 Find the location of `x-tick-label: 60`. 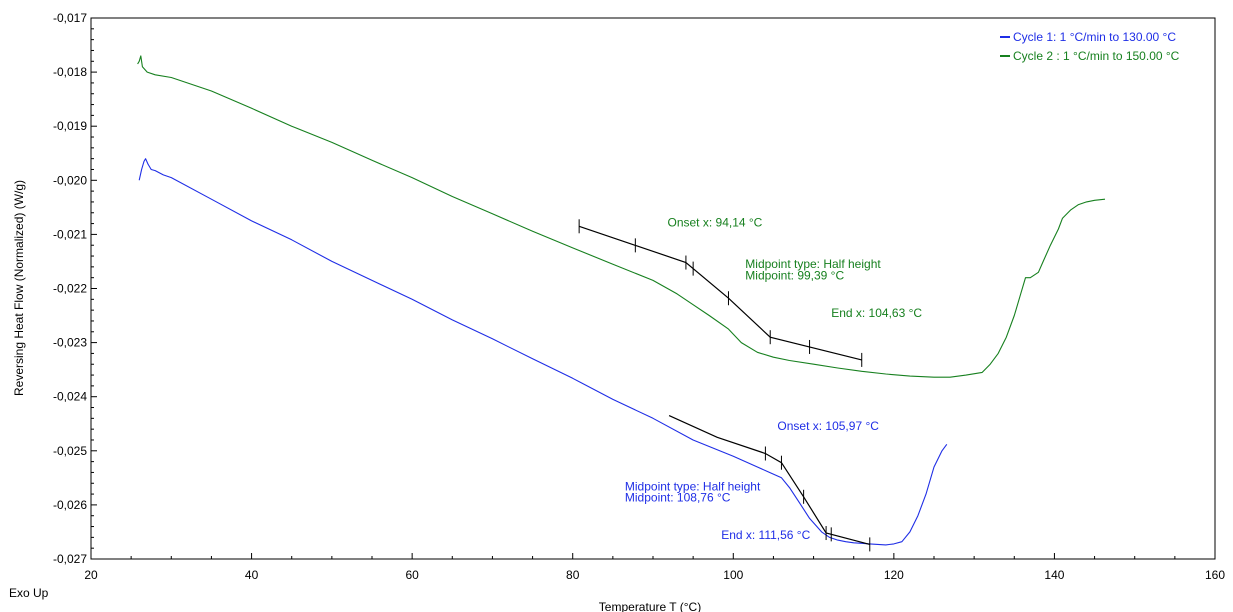

x-tick-label: 60 is located at coordinates (412, 575).